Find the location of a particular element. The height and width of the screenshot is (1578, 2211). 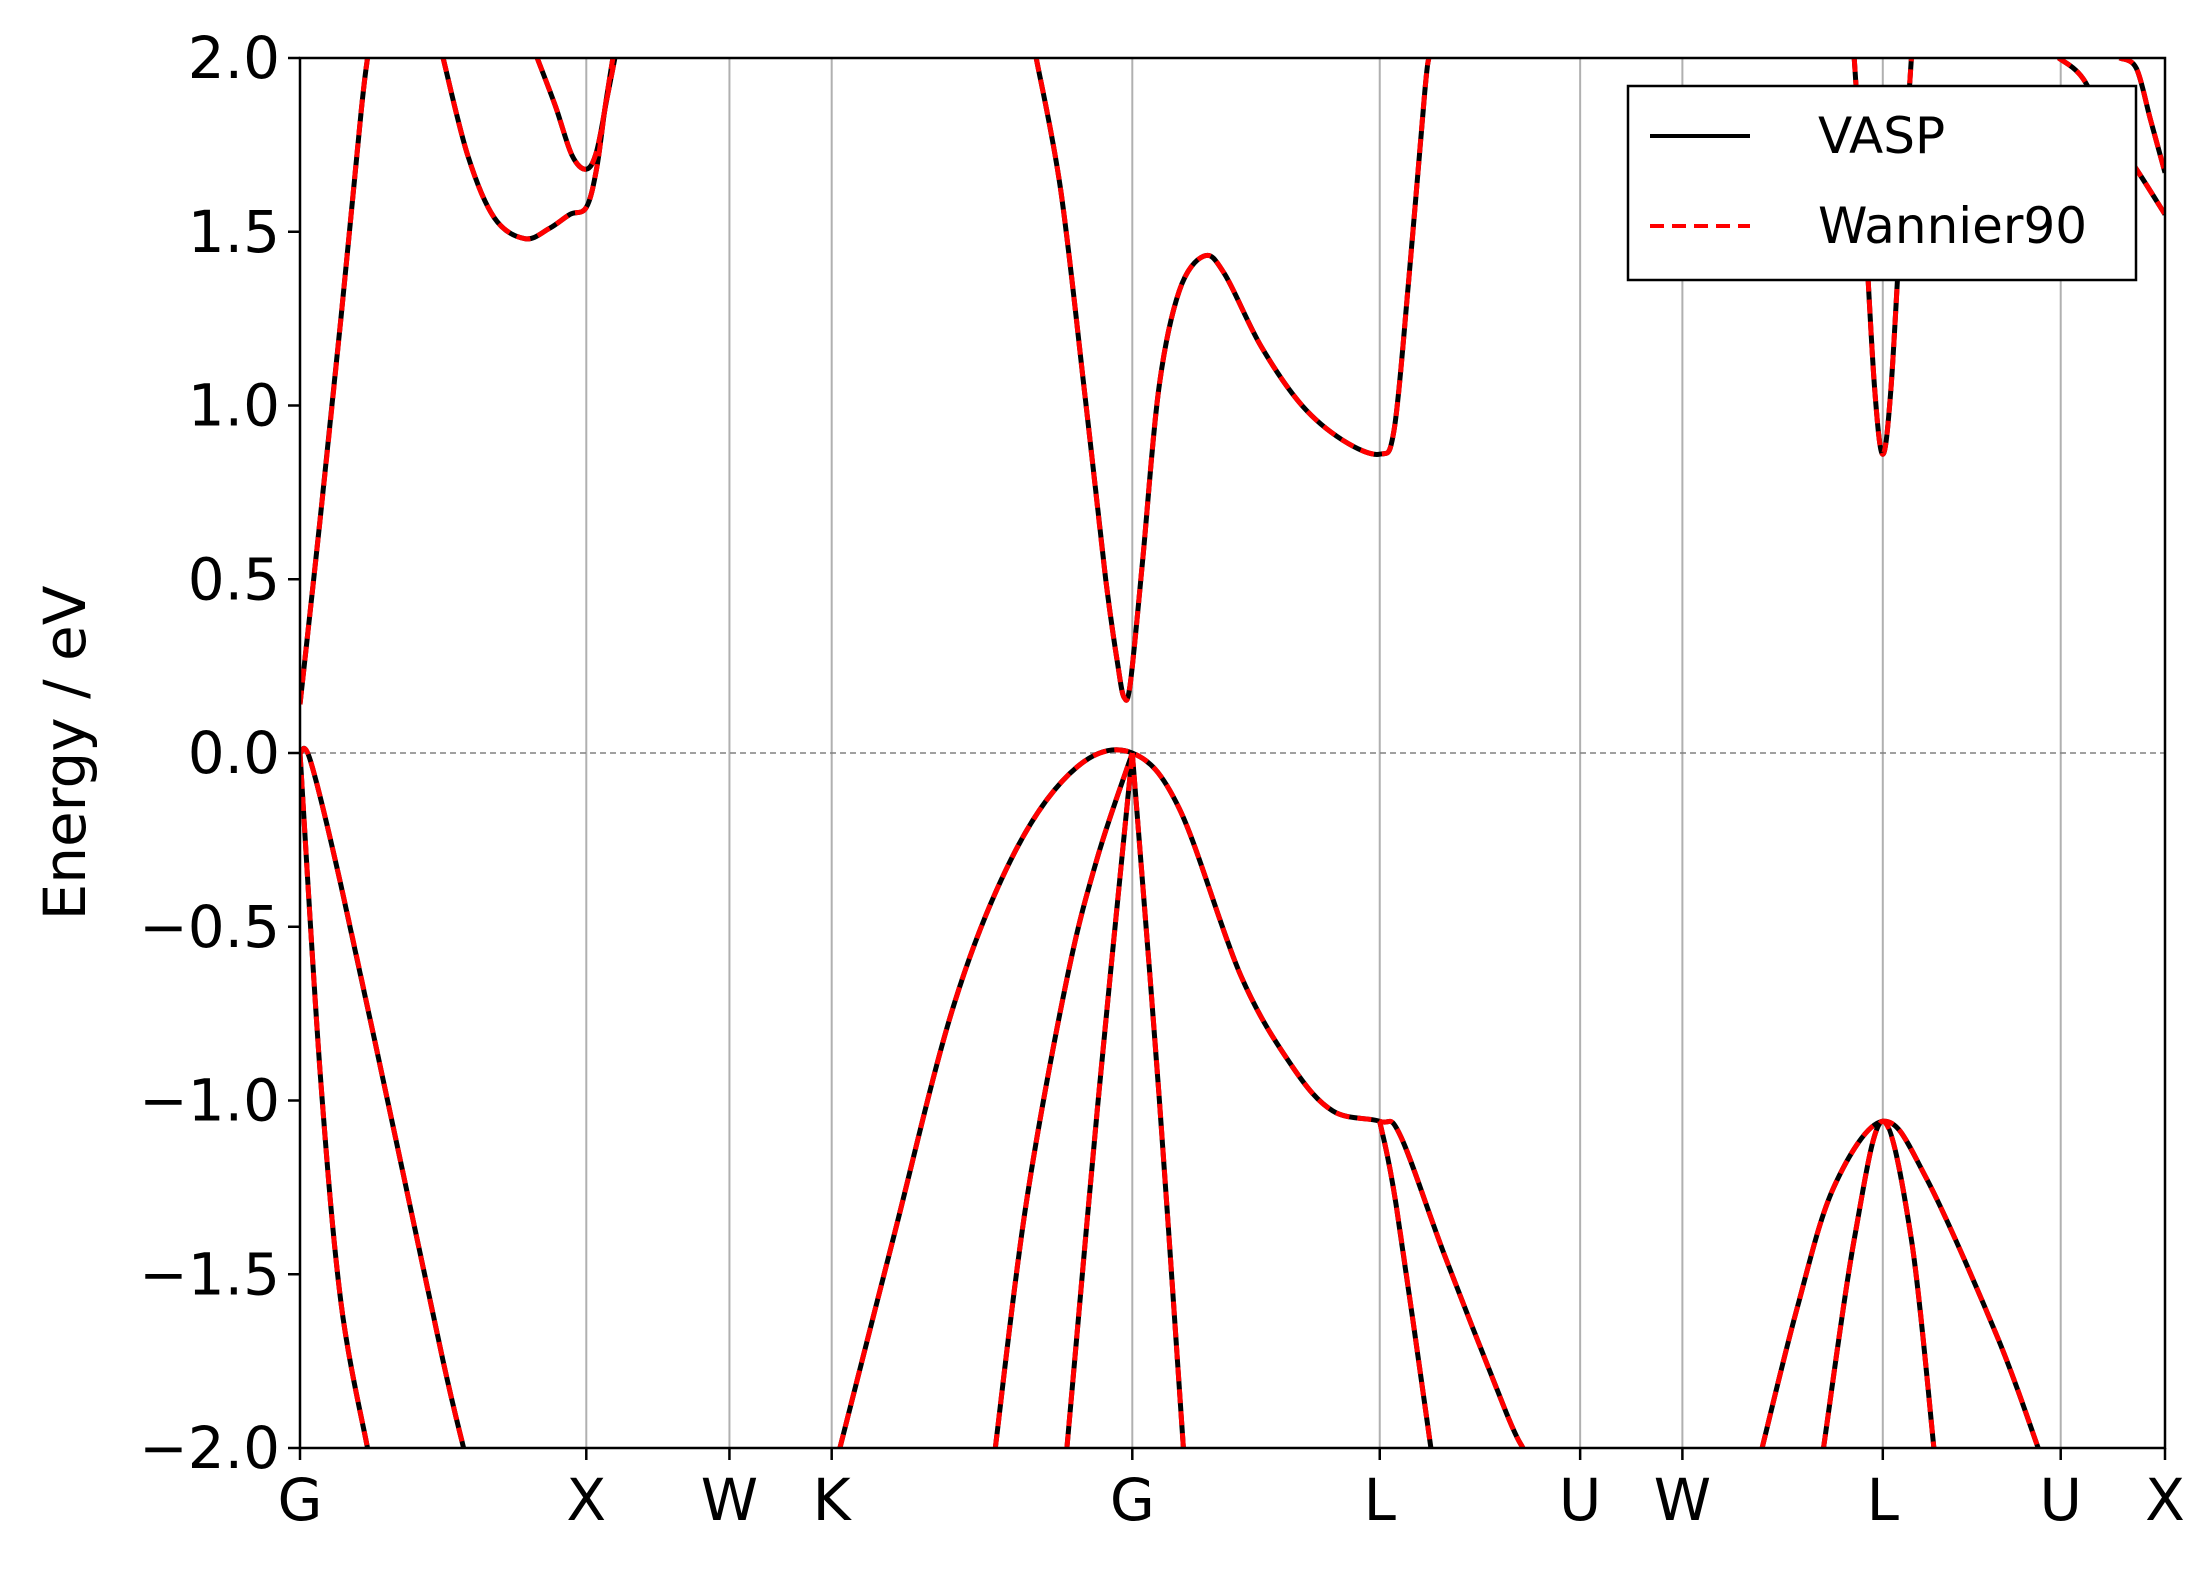

y-axis-ticks: −2.0 −1.5 −1.0 −0.5 0.0 0.5 1.0 1.5 2.0 is located at coordinates (219, 753).